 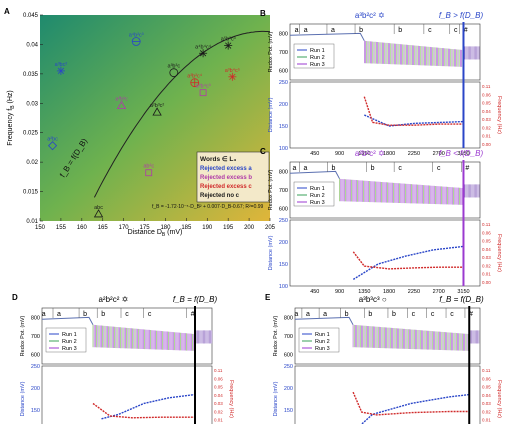 I want to click on bottom-y-tick-label: 100, so click(x=283, y=149).